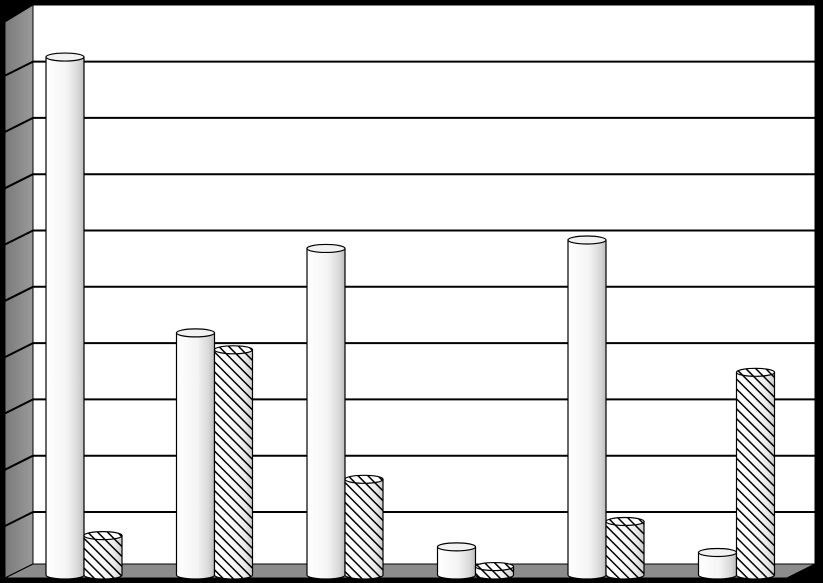  What do you see at coordinates (233, 462) in the screenshot?
I see `bar-s2-c2` at bounding box center [233, 462].